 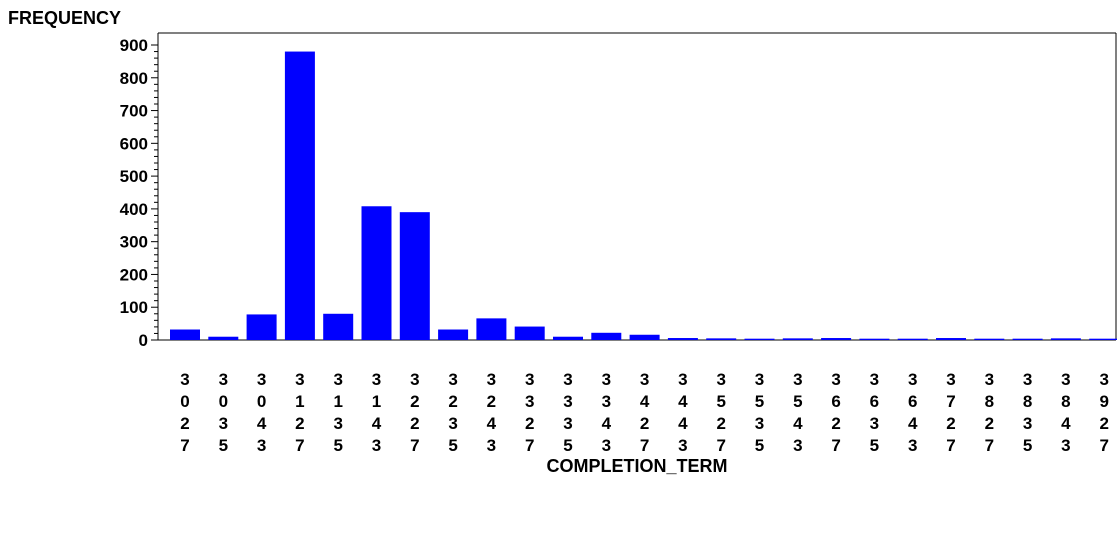 I want to click on y-tick-label: 0, so click(x=143, y=340).